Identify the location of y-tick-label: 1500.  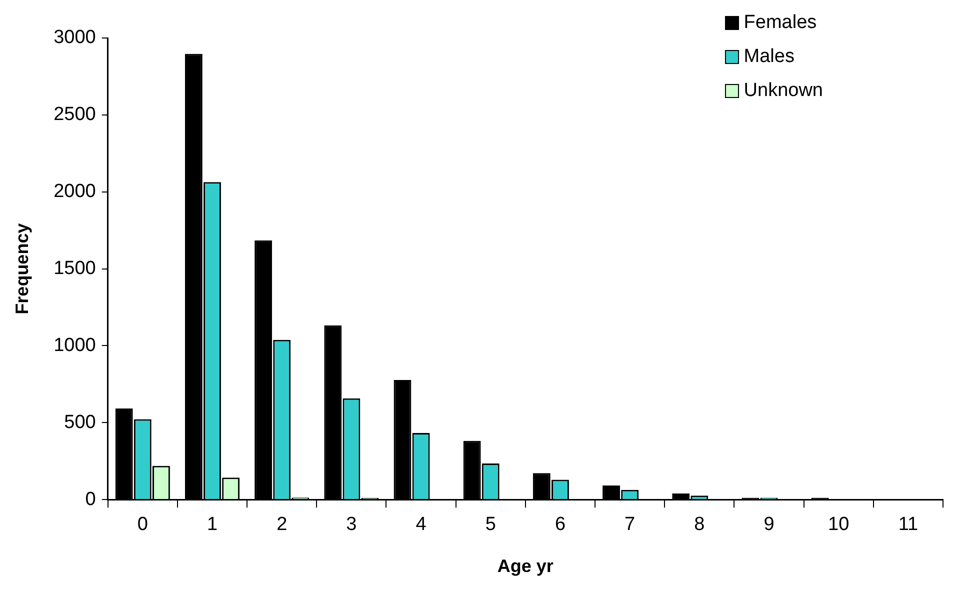
(75, 269).